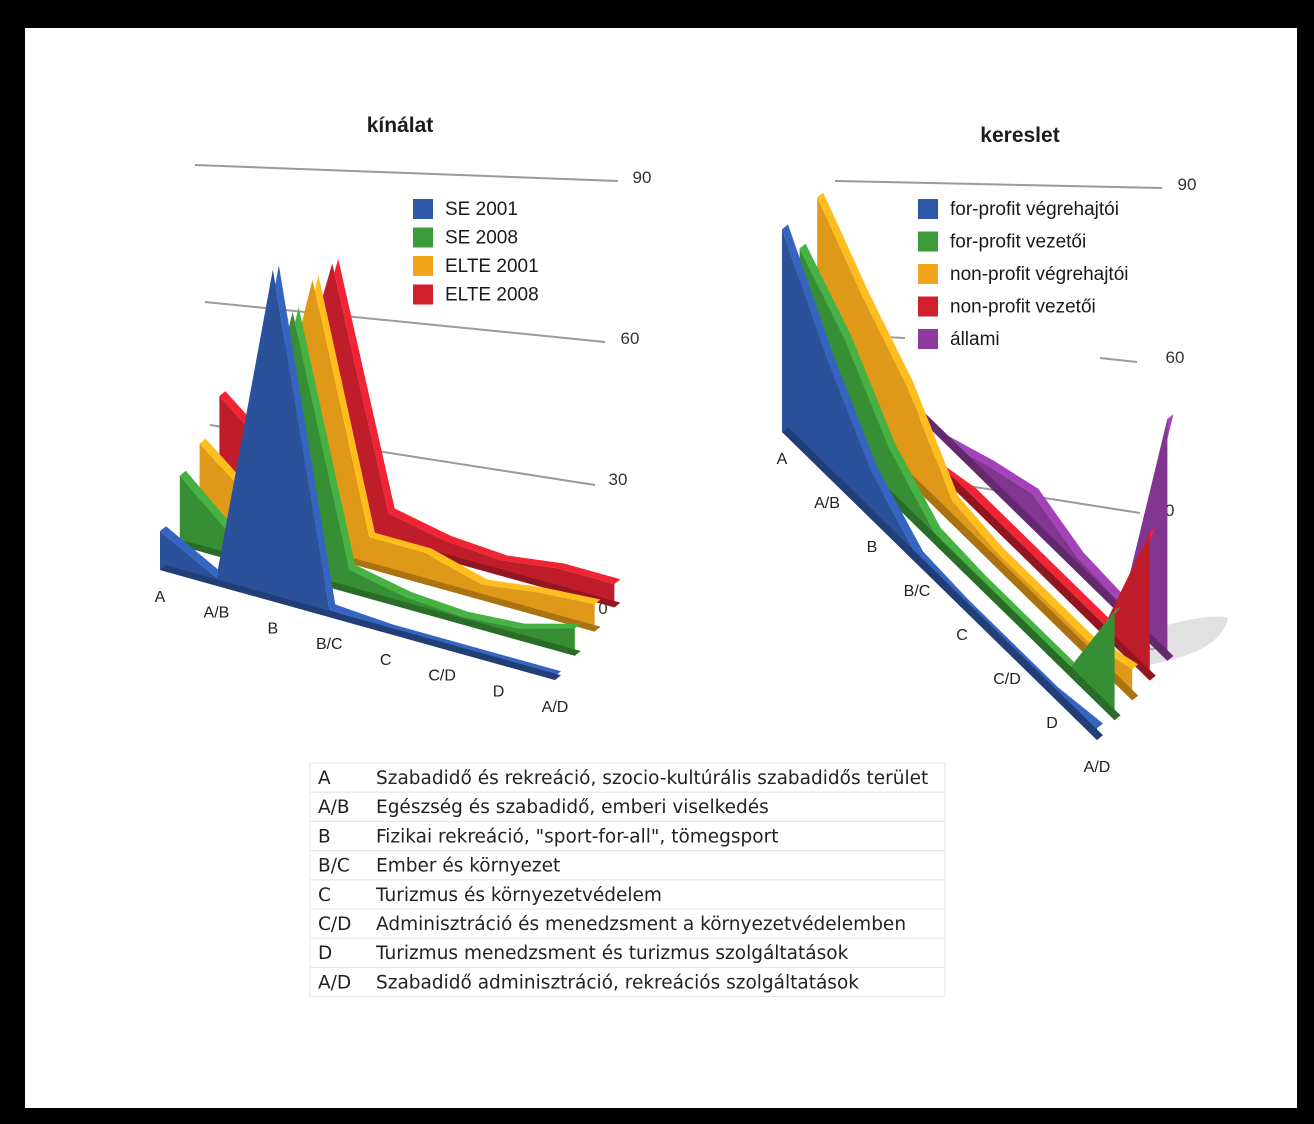 Image resolution: width=1314 pixels, height=1124 pixels. I want to click on series-allami, so click(1013, 504).